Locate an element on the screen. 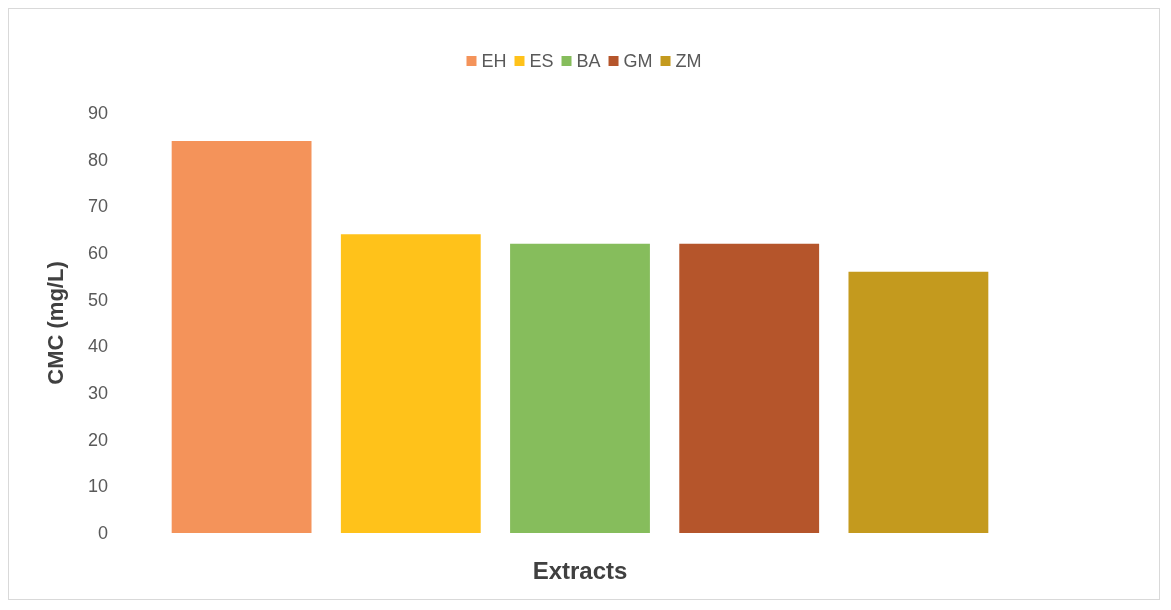 The image size is (1171, 610). legend-label: GM is located at coordinates (638, 61).